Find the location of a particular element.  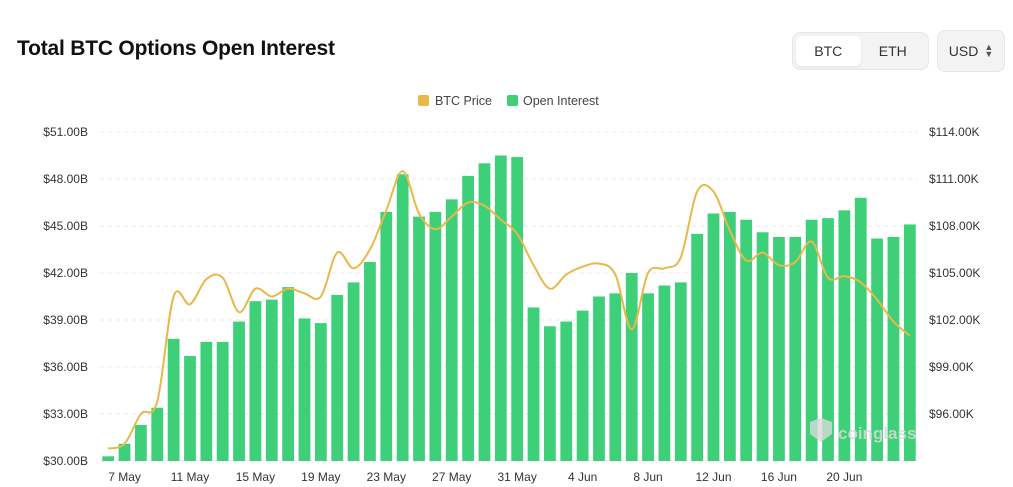

x-tick-label: 15 May is located at coordinates (255, 477).